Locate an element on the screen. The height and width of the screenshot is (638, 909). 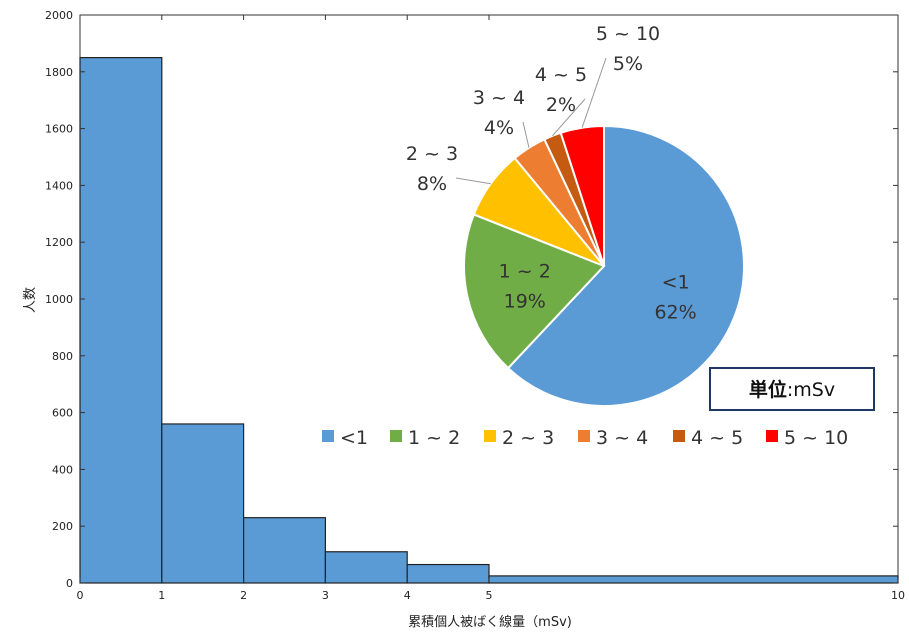
pie-slice-percent: 4% is located at coordinates (499, 128).